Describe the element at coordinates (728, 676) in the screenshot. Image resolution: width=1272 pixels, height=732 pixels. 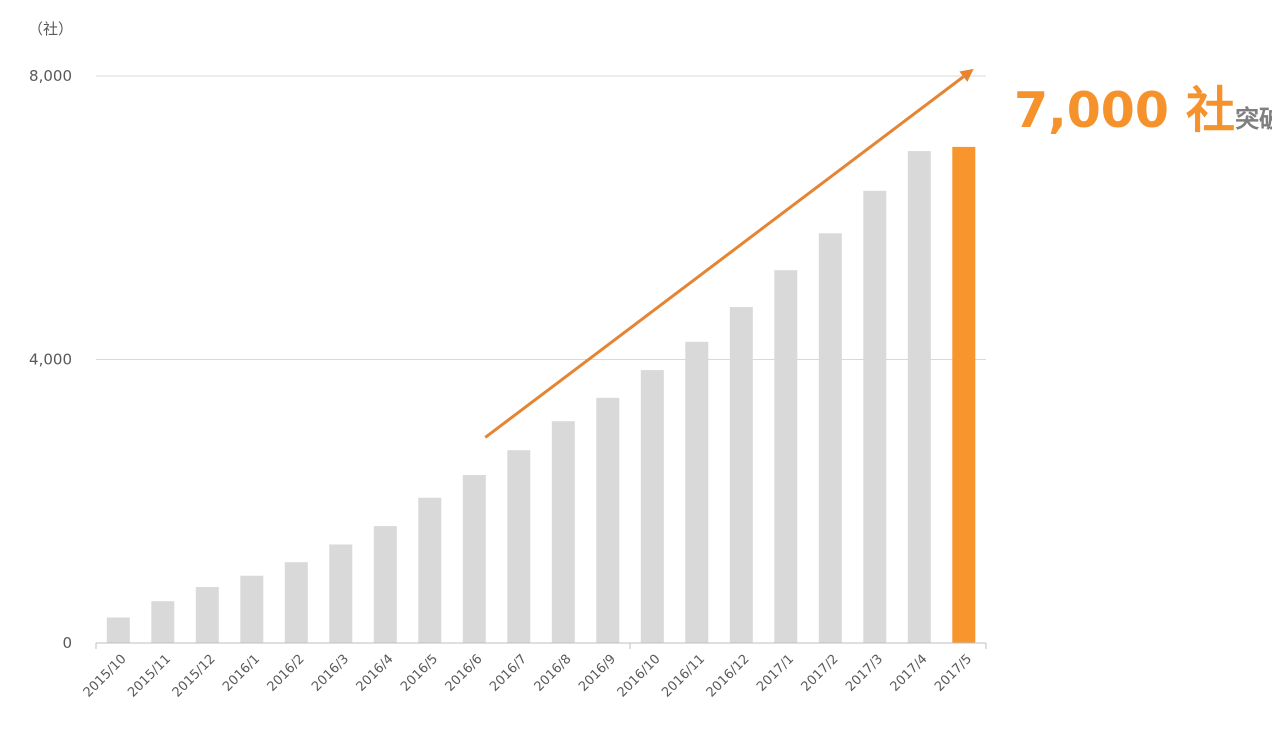
I see `x-tick-label: 2016/12` at that location.